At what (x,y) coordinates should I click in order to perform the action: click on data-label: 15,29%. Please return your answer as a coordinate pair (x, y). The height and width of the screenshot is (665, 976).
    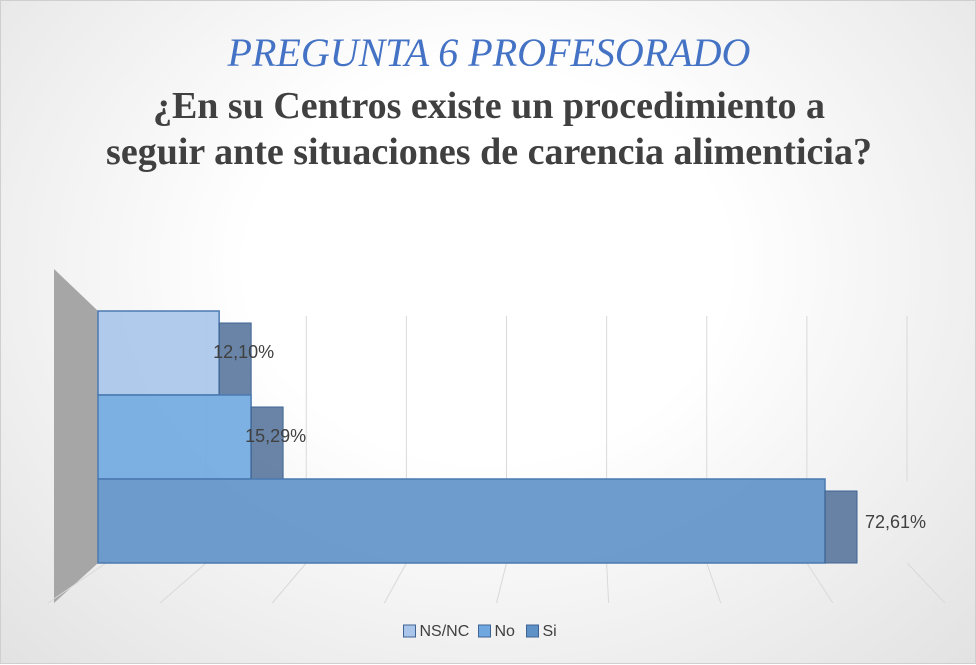
    Looking at the image, I should click on (275, 436).